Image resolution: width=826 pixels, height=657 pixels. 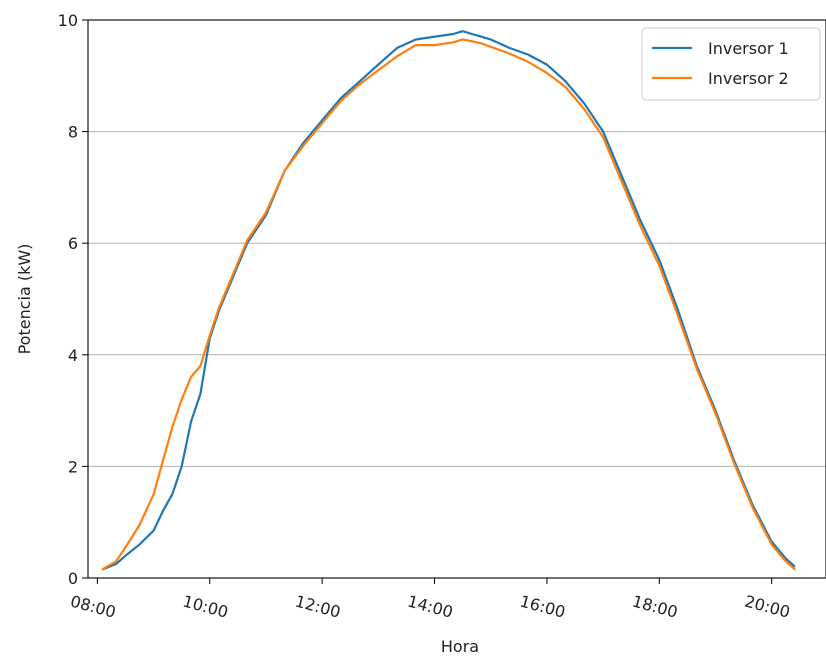 I want to click on x-tick-label: 14:00, so click(x=429, y=607).